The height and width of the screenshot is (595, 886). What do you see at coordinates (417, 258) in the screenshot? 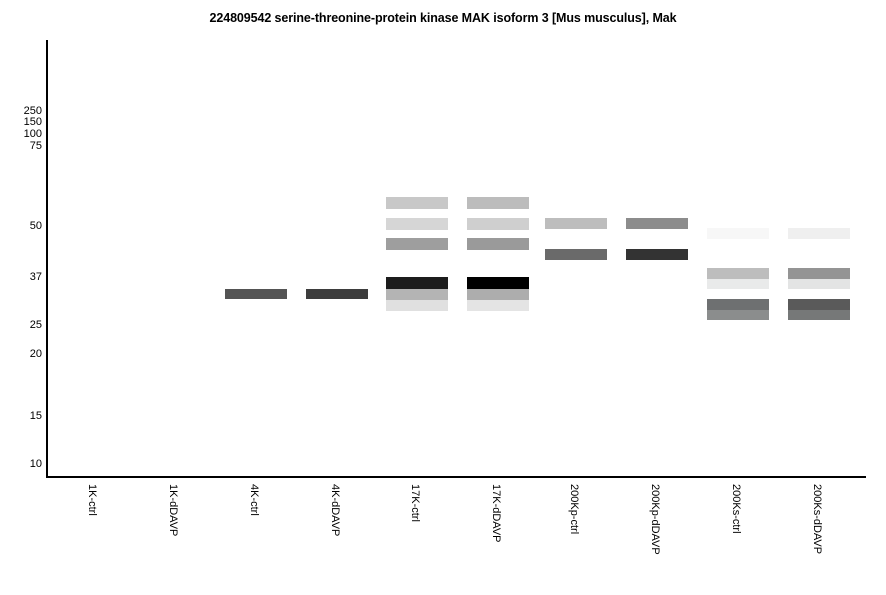
I see `gel-lane-17k-ctrl` at bounding box center [417, 258].